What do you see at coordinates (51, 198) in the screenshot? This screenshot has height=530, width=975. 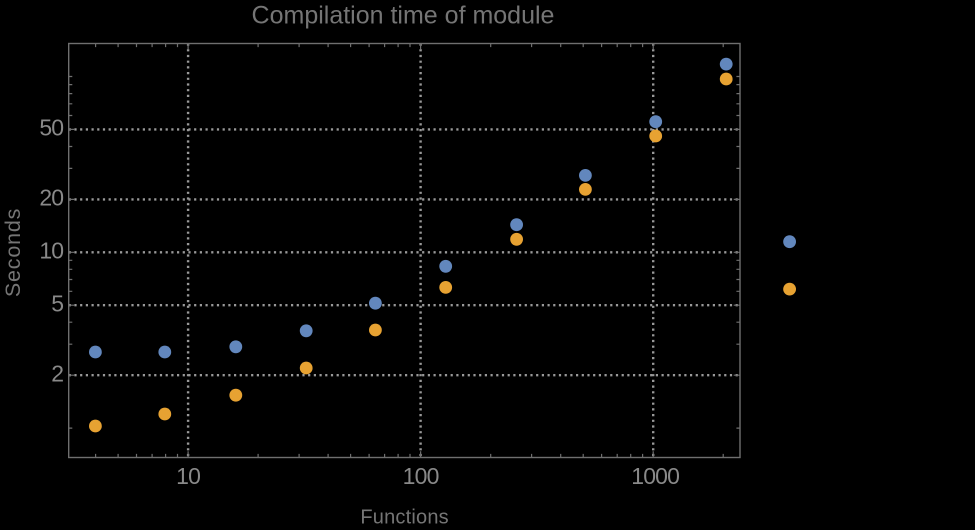 I see `svg-text: 20` at bounding box center [51, 198].